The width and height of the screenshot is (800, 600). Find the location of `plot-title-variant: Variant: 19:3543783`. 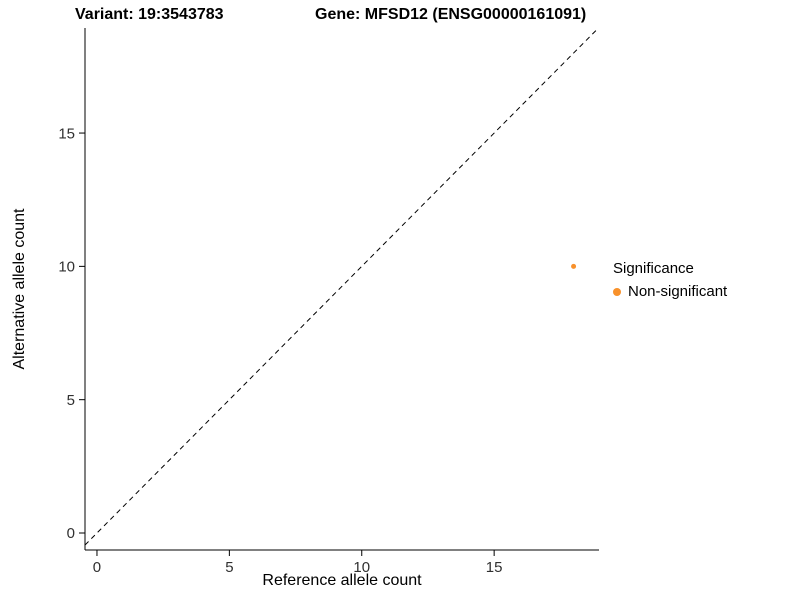

plot-title-variant: Variant: 19:3543783 is located at coordinates (149, 14).